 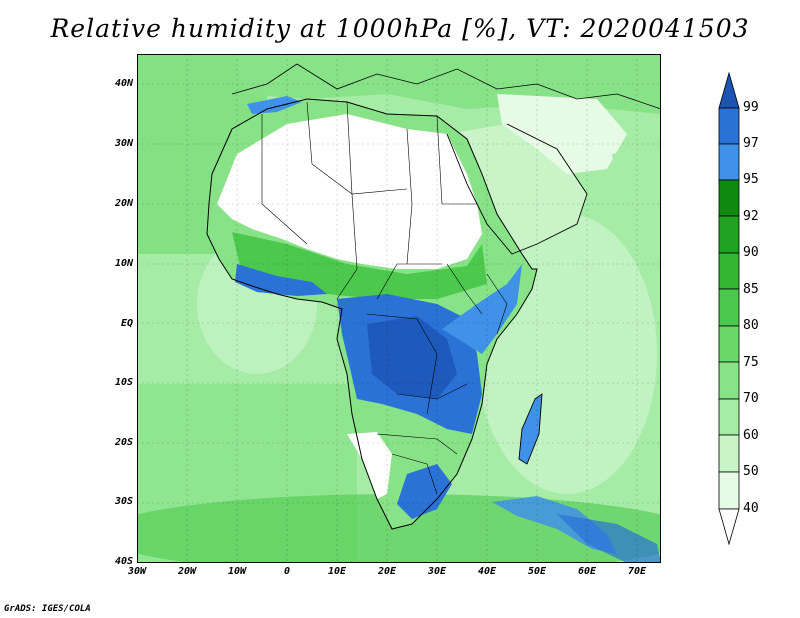 What do you see at coordinates (123, 263) in the screenshot?
I see `lat-label-10n: 10N` at bounding box center [123, 263].